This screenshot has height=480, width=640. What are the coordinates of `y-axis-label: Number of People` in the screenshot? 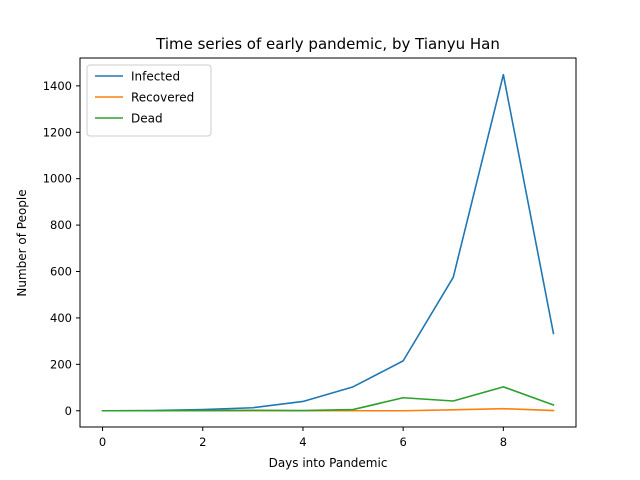 It's located at (22, 242).